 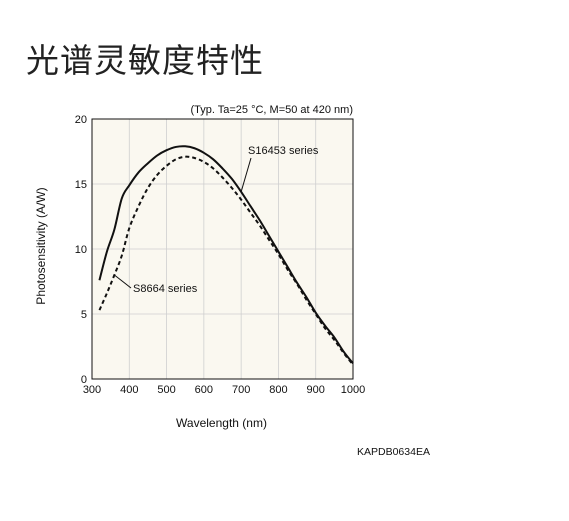 I want to click on x-tick-label: 500, so click(x=166, y=390).